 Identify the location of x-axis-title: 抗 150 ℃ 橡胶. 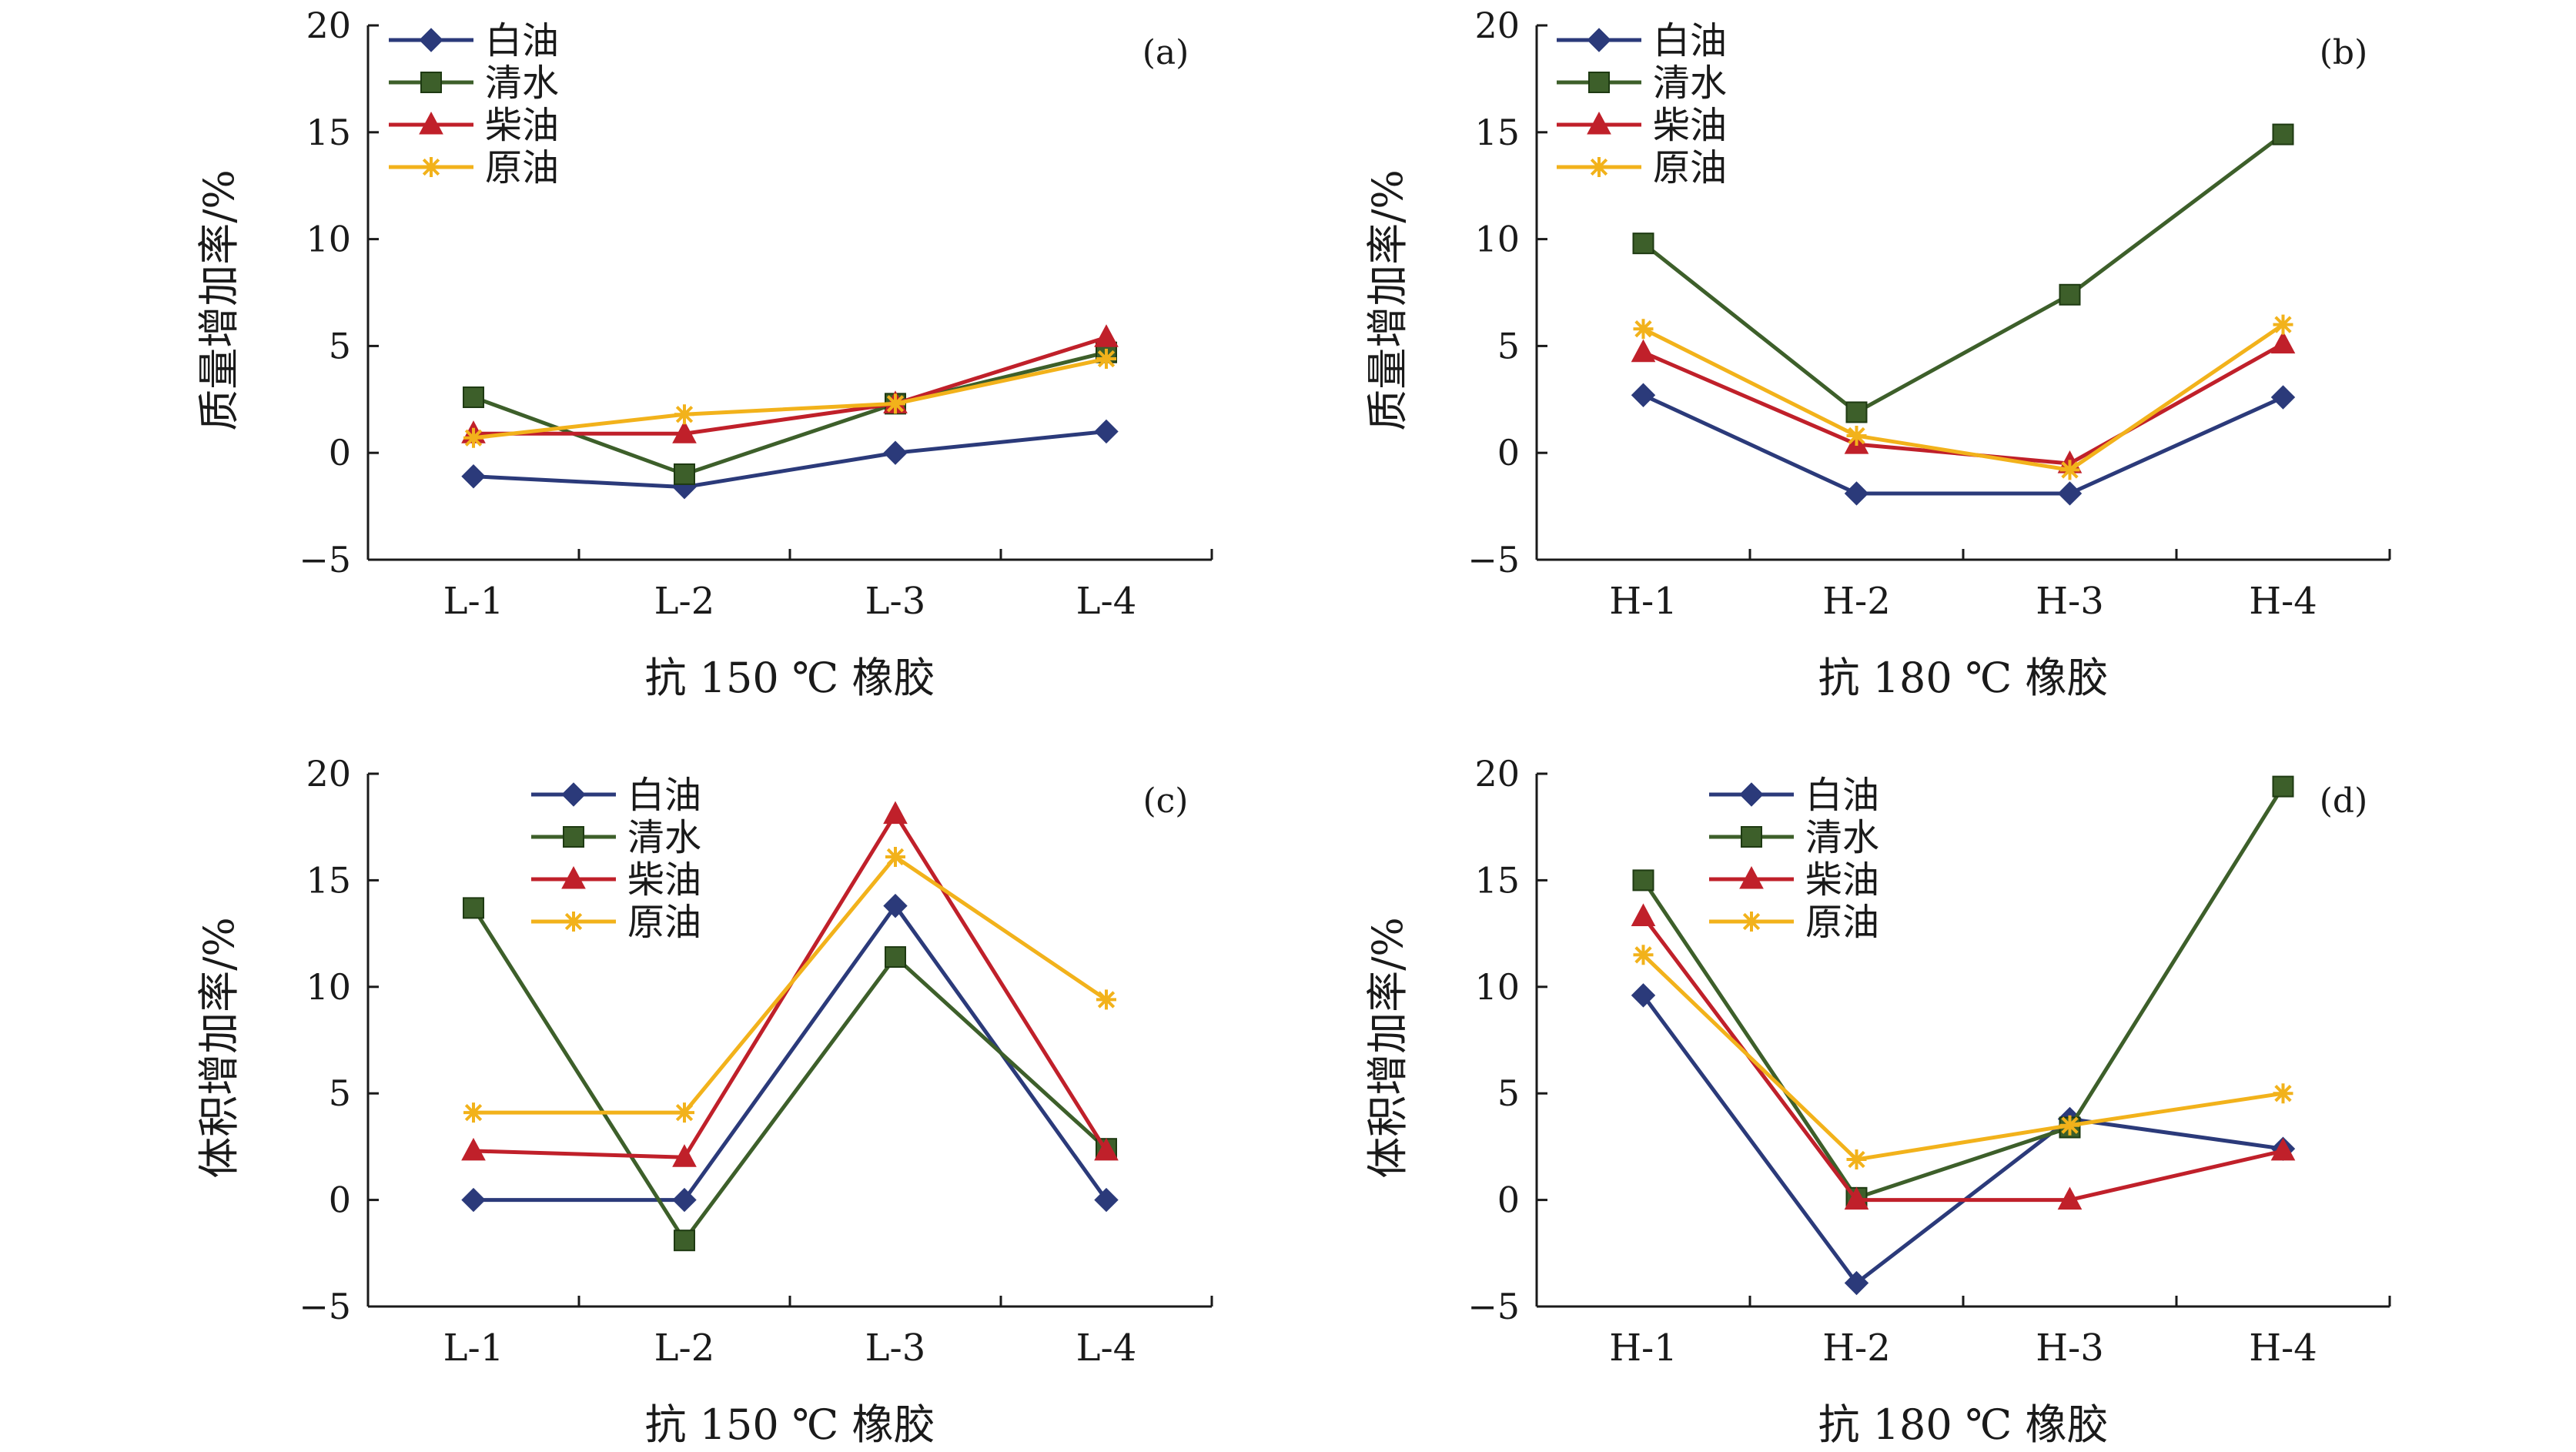
(790, 1425).